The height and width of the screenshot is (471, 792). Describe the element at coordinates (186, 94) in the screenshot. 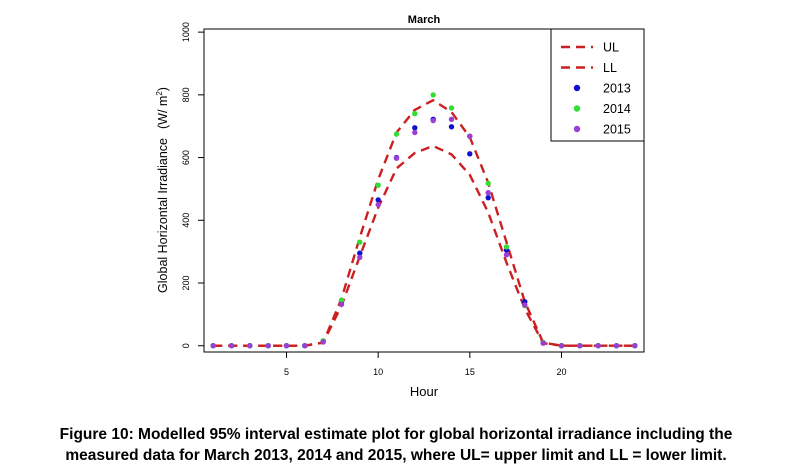

I see `y-tick-label-800: 800` at that location.